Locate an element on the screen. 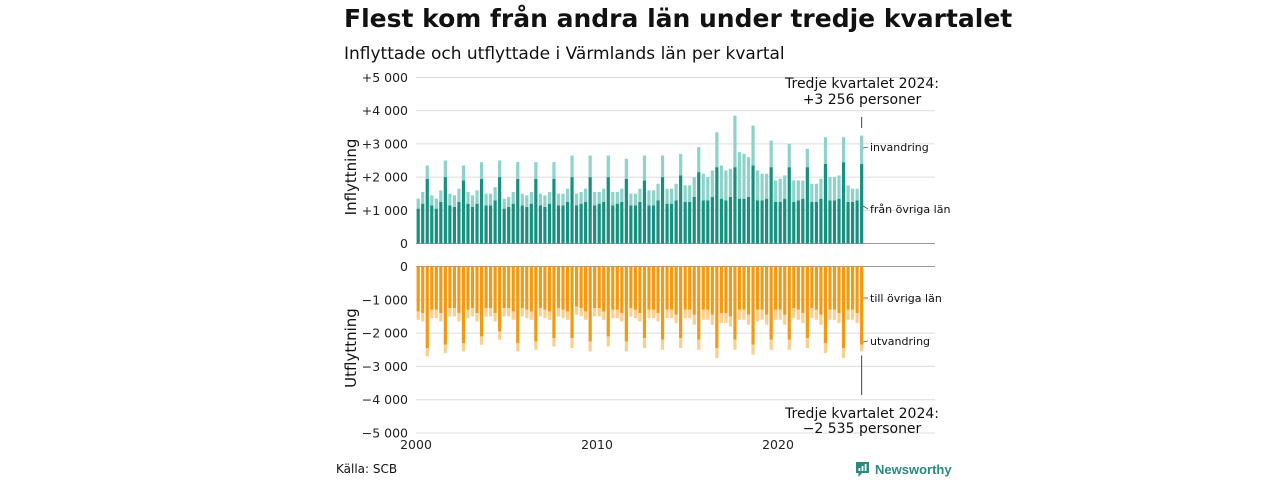 This screenshot has height=480, width=1280. y-axis-title-top: Inflyttning is located at coordinates (351, 177).